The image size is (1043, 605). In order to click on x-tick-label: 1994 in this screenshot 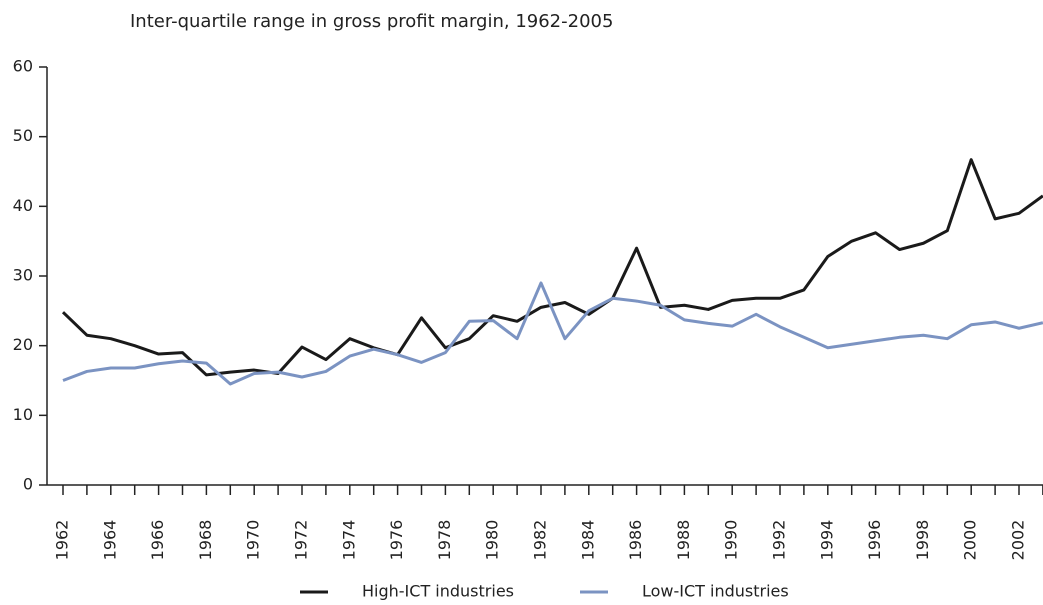, I will do `click(826, 540)`.